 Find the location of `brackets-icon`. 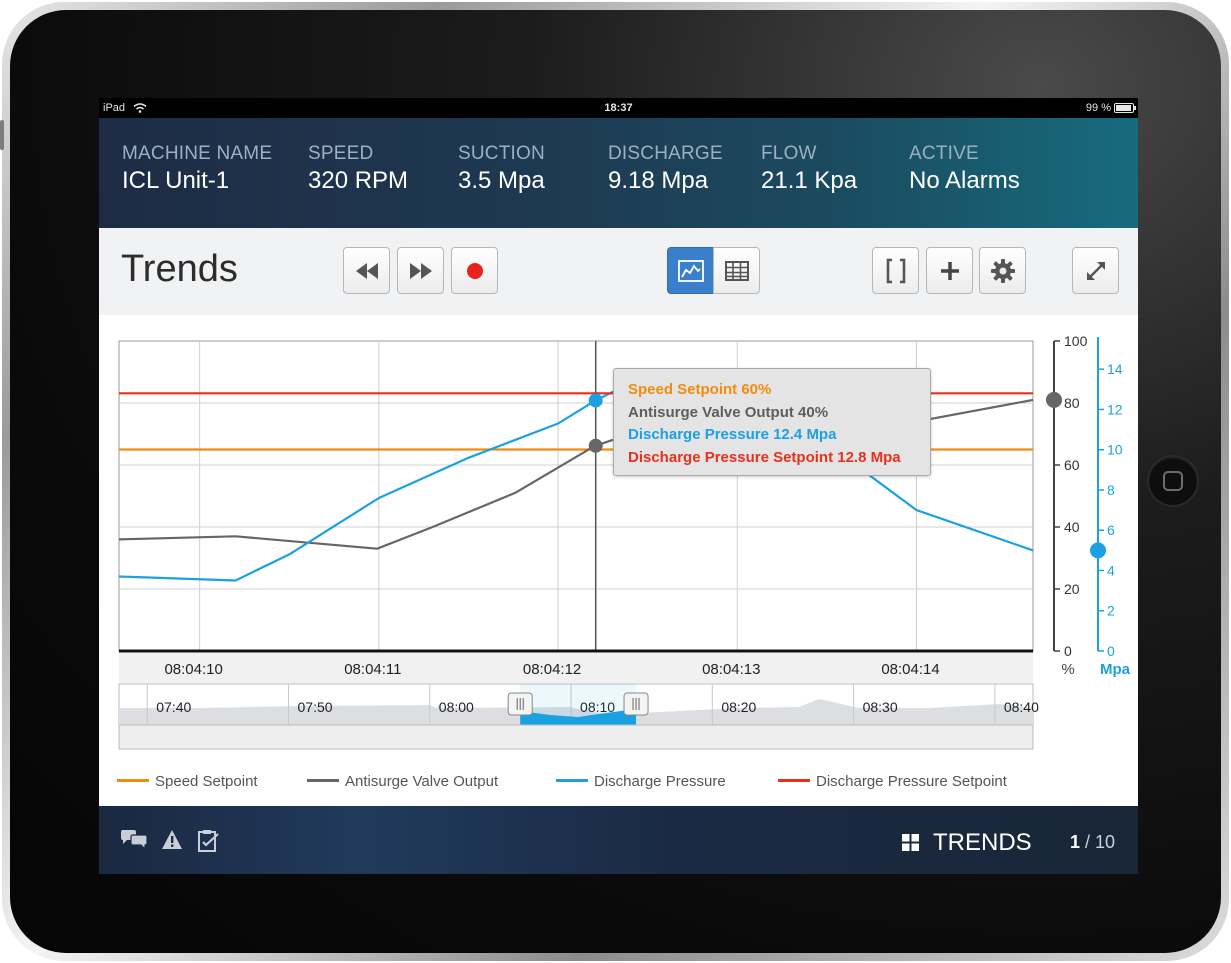

brackets-icon is located at coordinates (895, 270).